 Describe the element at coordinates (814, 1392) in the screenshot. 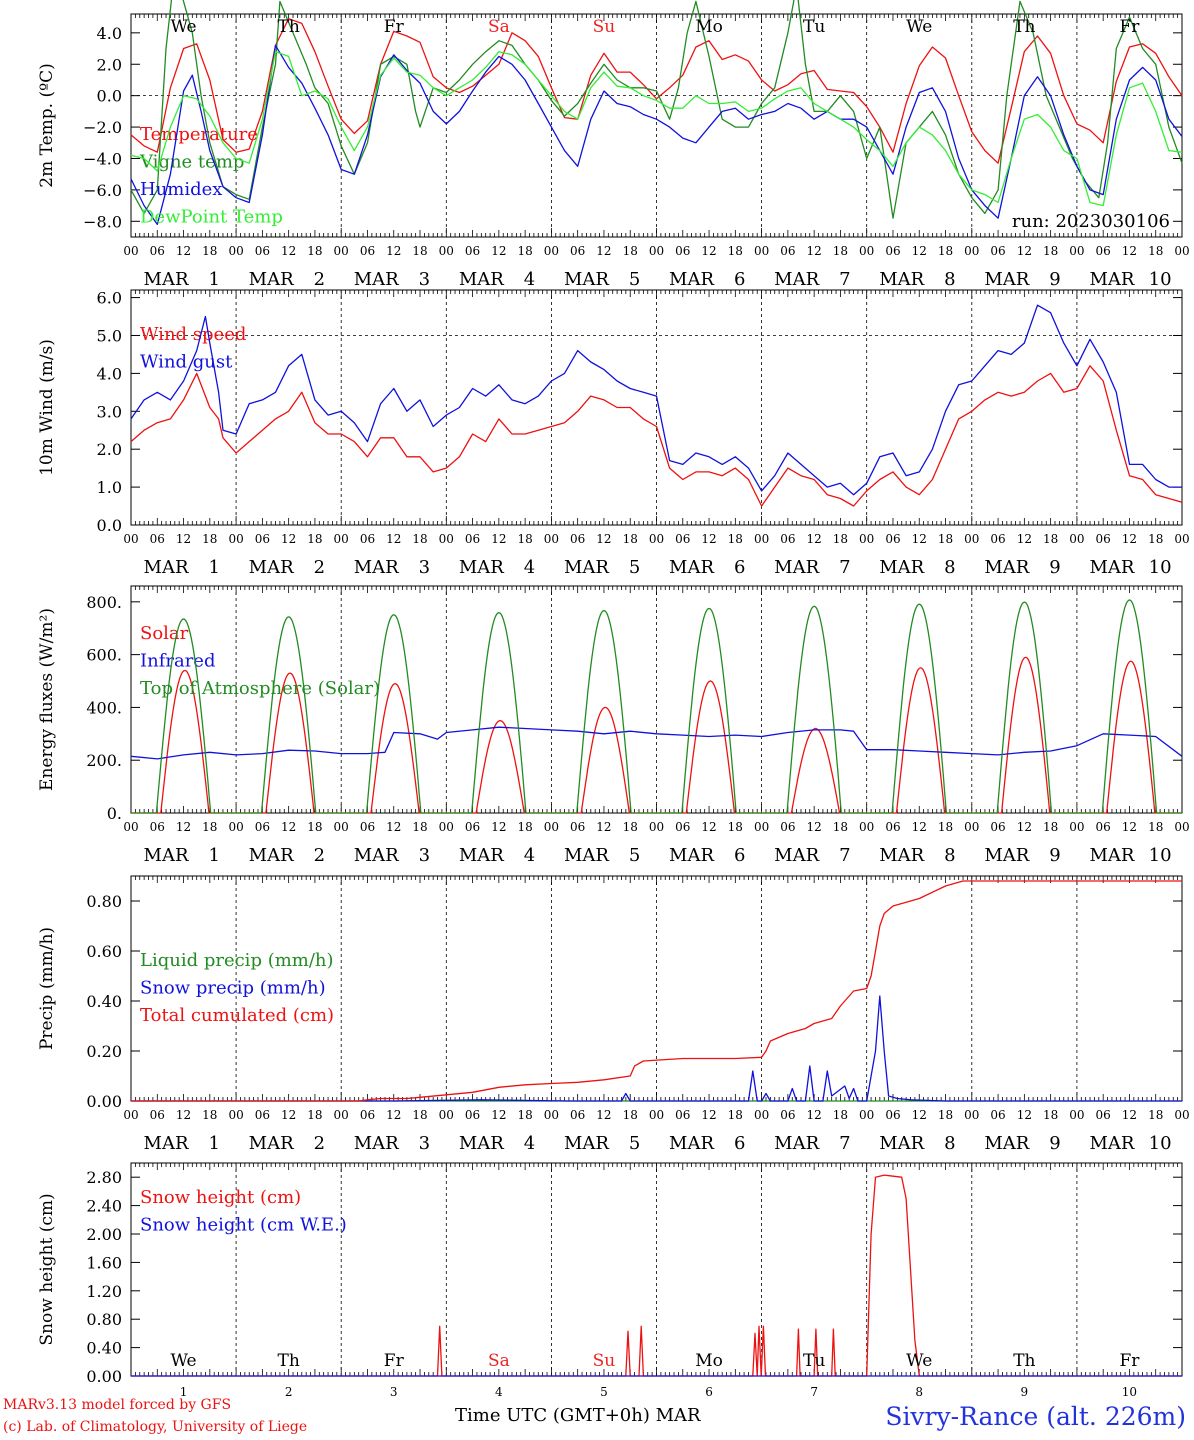

I see `day-number: 7` at that location.